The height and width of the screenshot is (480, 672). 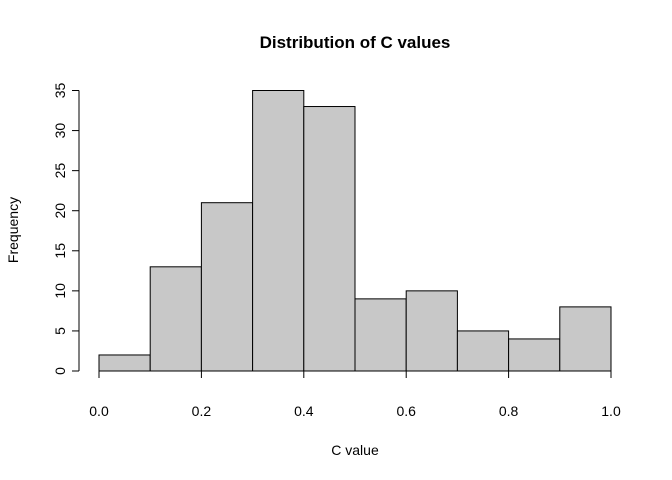 I want to click on x-axis-label: C value, so click(x=355, y=450).